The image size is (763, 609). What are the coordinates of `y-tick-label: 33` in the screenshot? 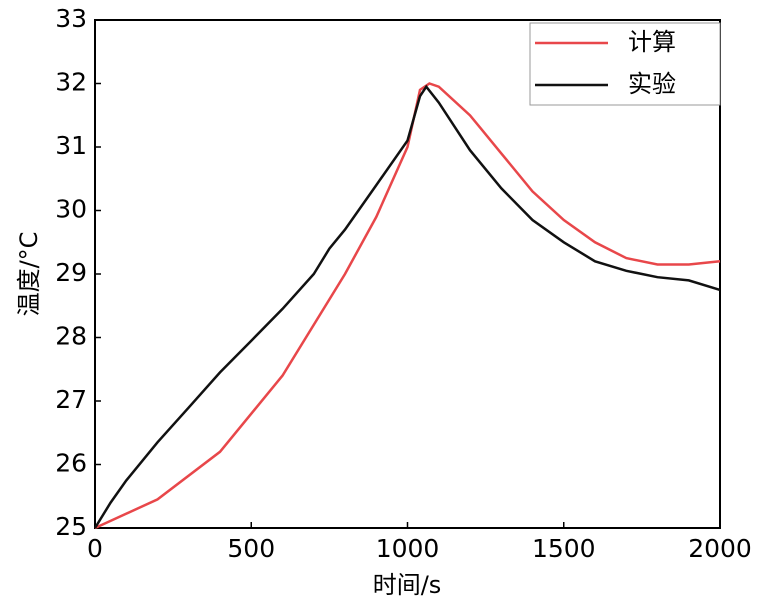 It's located at (71, 18).